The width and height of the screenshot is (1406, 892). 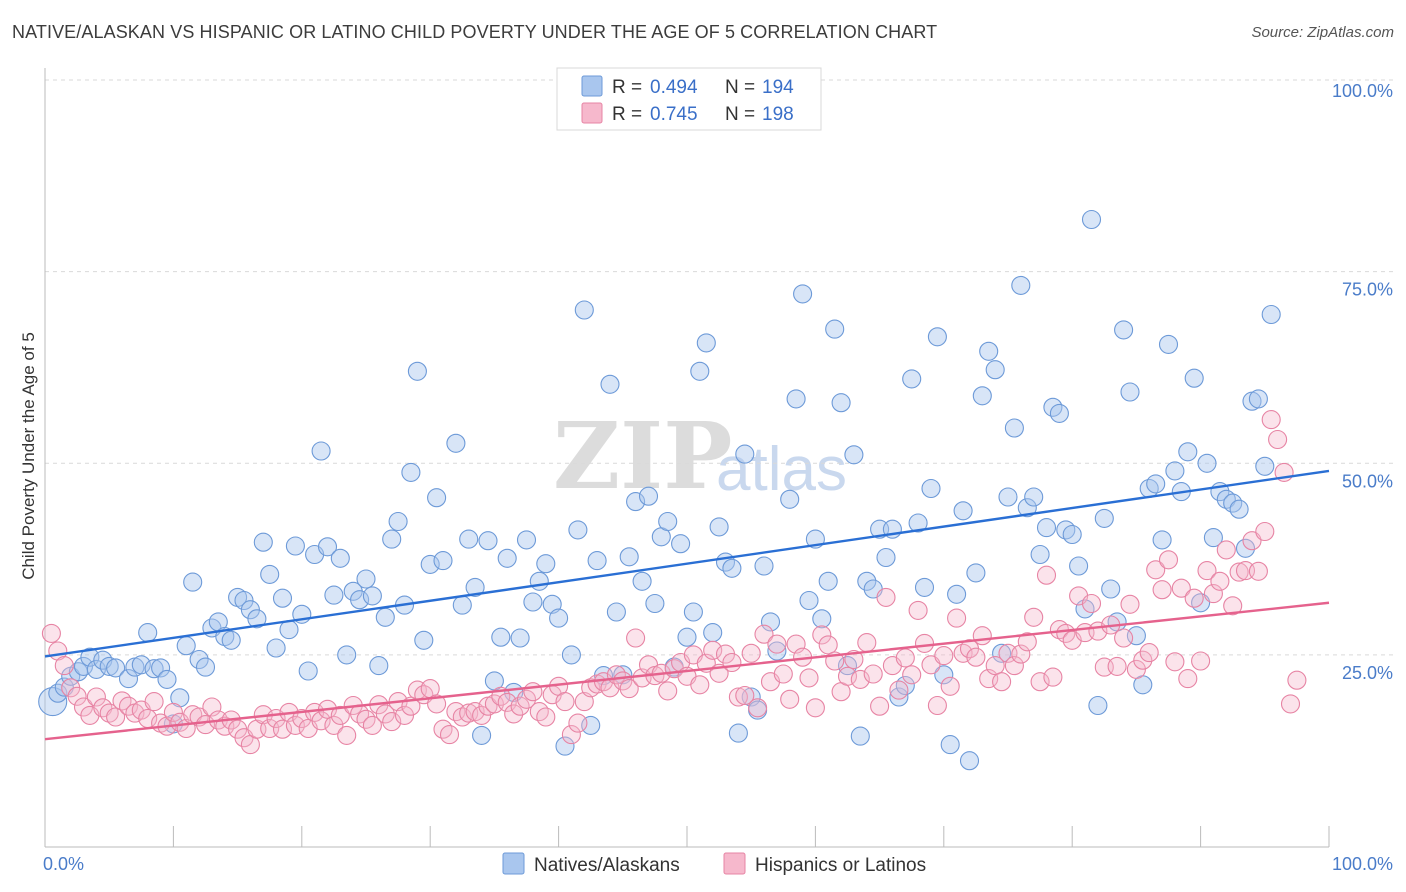 I want to click on y-axis-label: Child Poverty Under the Age of 5, so click(x=28, y=456).